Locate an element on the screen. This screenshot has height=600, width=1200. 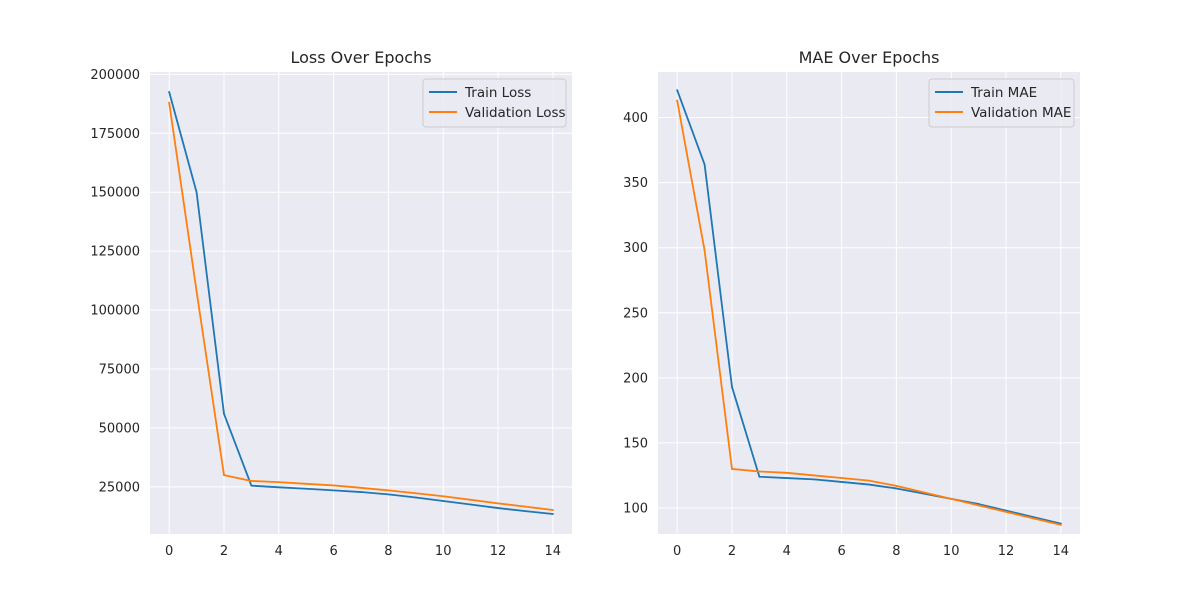
loss-x-tick-label: 2 is located at coordinates (224, 551).